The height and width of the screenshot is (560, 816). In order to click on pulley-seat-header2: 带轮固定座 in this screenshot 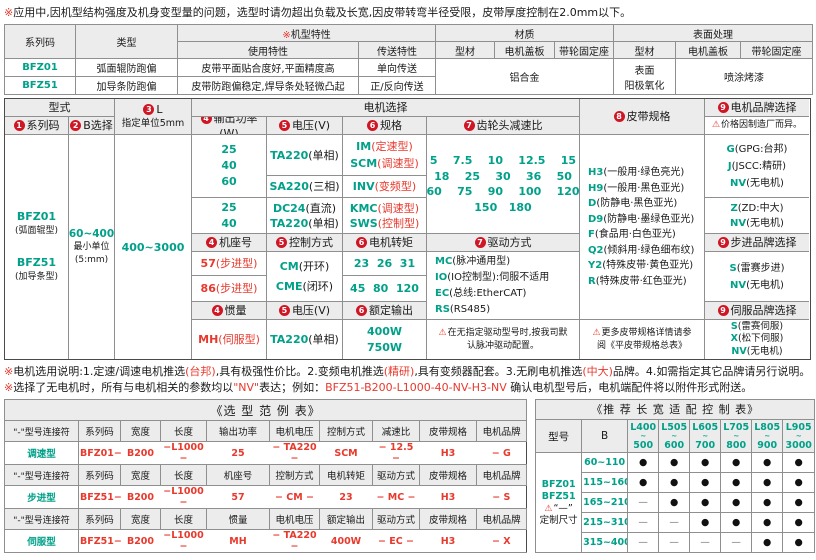, I will do `click(777, 50)`.